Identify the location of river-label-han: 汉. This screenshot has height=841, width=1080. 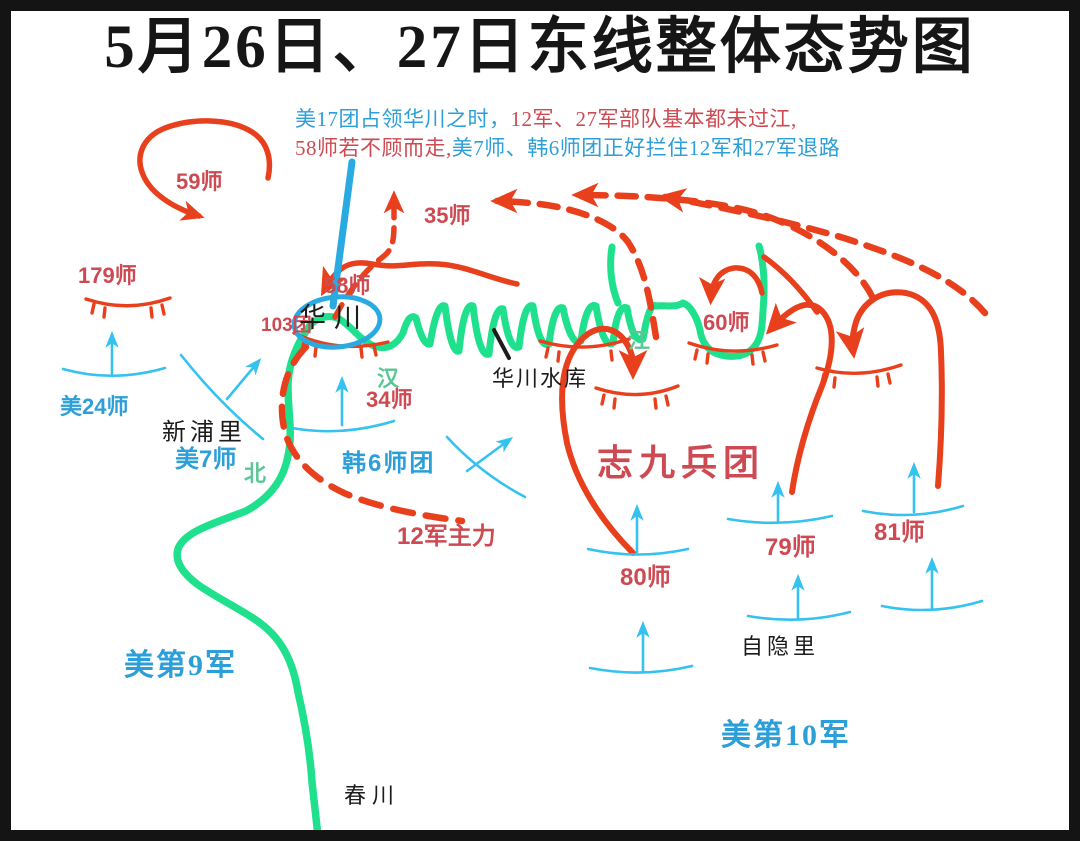
(388, 378).